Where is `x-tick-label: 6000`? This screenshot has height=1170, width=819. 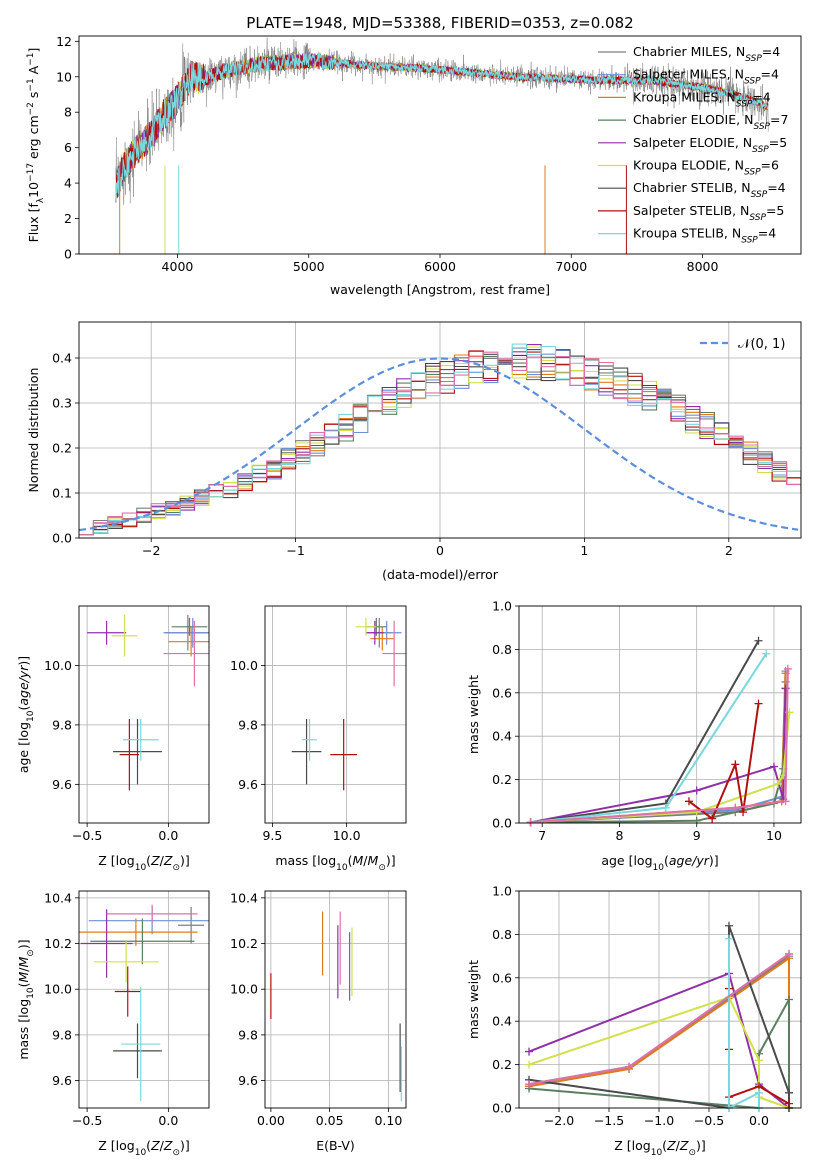 x-tick-label: 6000 is located at coordinates (440, 266).